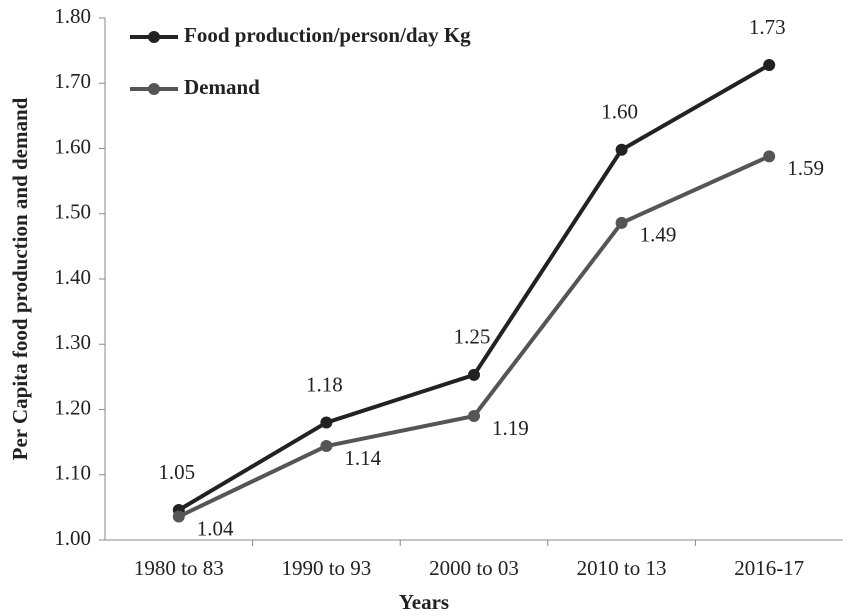  What do you see at coordinates (324, 384) in the screenshot?
I see `value-label: 1.18` at bounding box center [324, 384].